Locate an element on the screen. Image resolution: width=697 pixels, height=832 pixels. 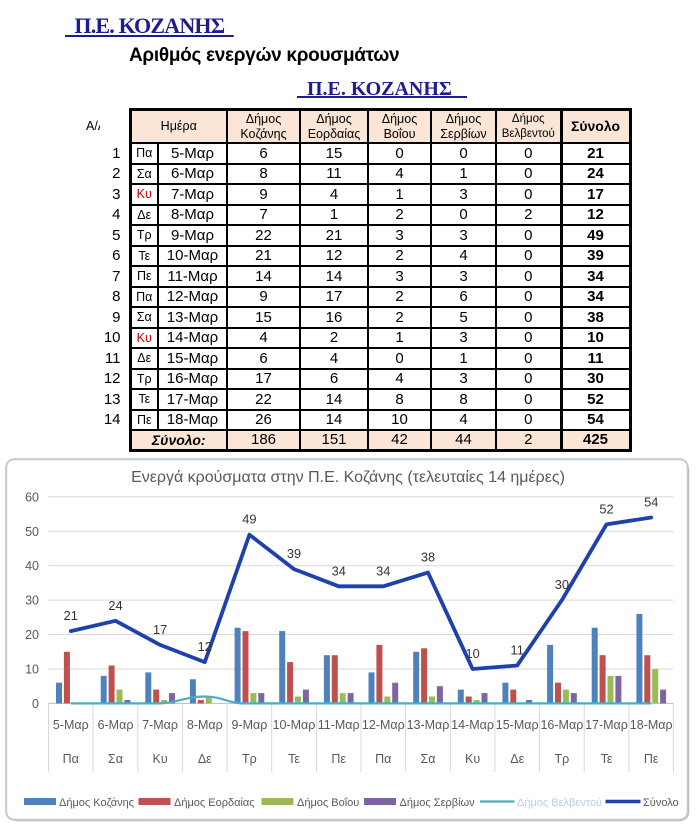
svg-text: 20 is located at coordinates (32, 635).